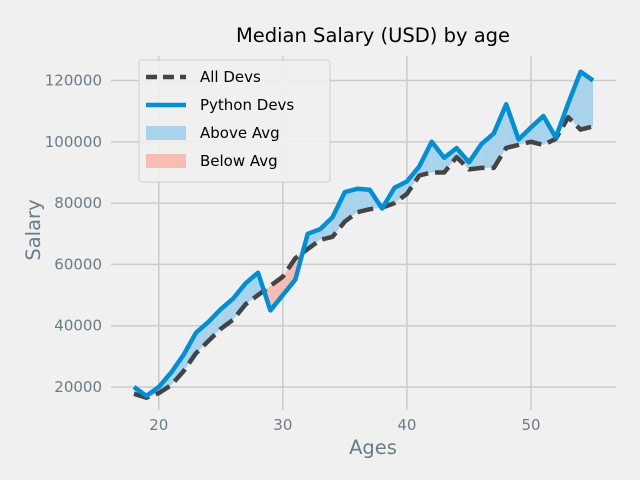  What do you see at coordinates (166, 161) in the screenshot?
I see `legend-below-avg-swatch` at bounding box center [166, 161].